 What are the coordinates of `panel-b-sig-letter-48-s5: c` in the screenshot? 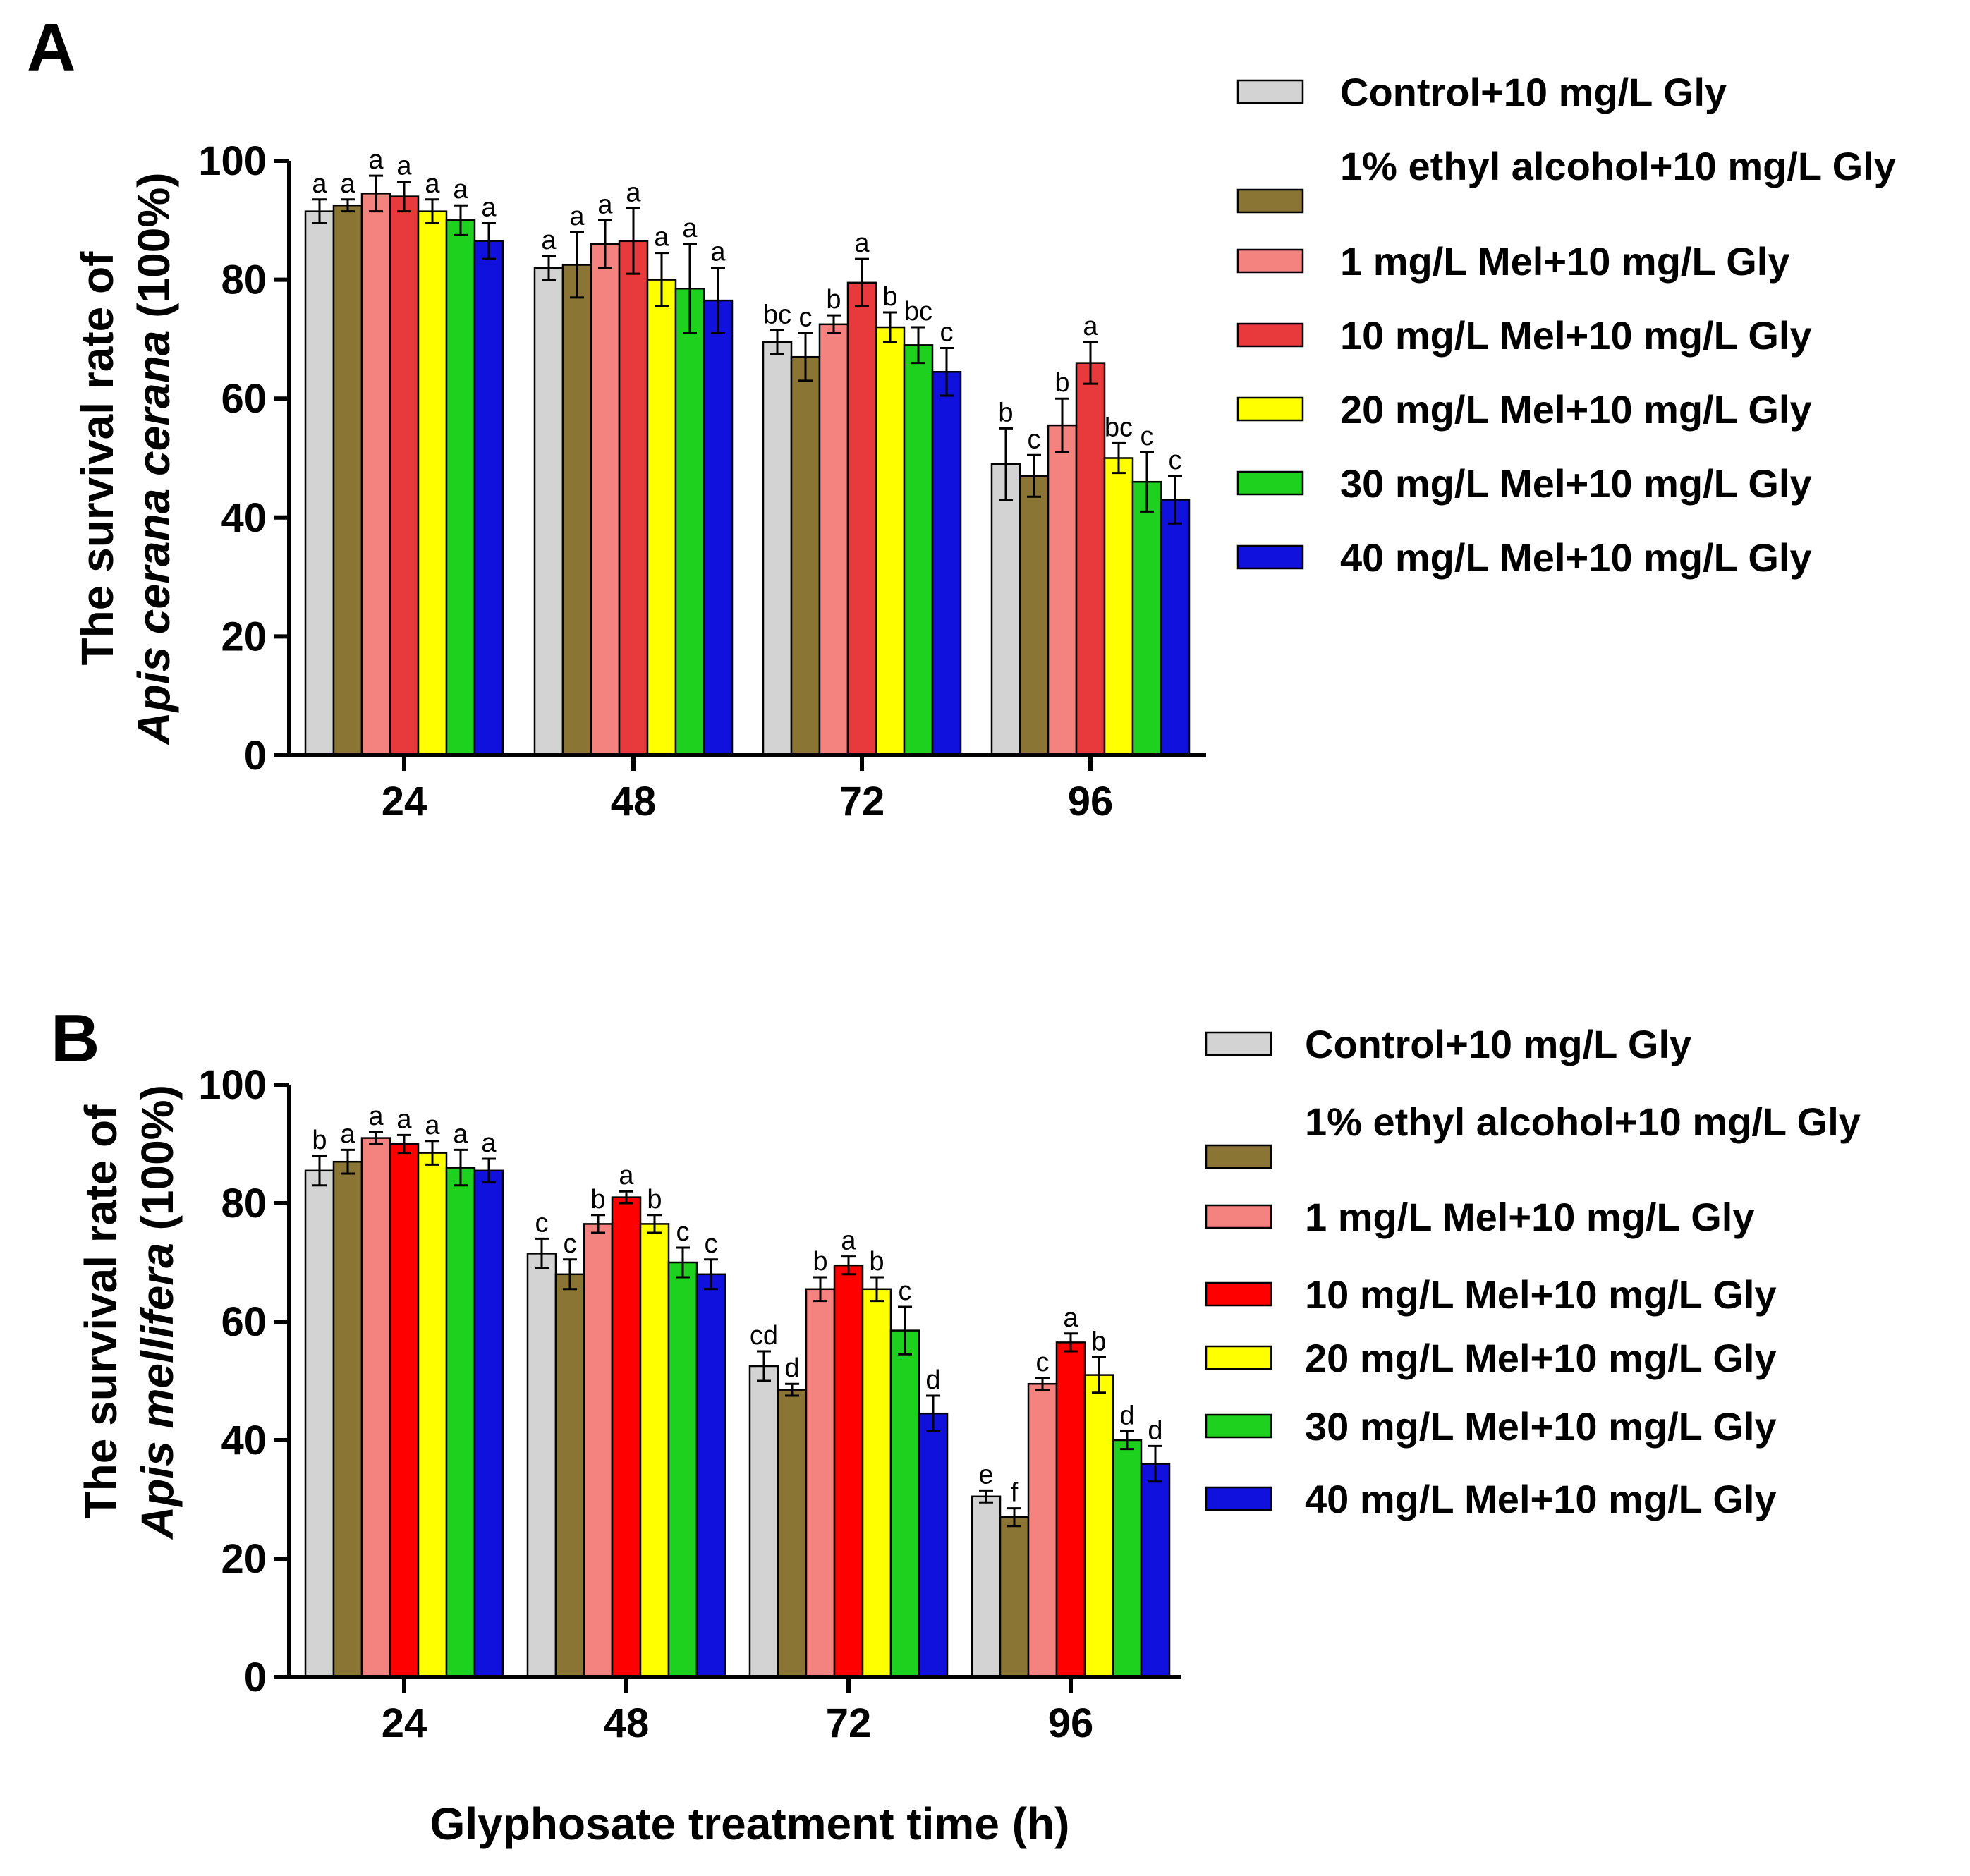 It's located at (683, 1232).